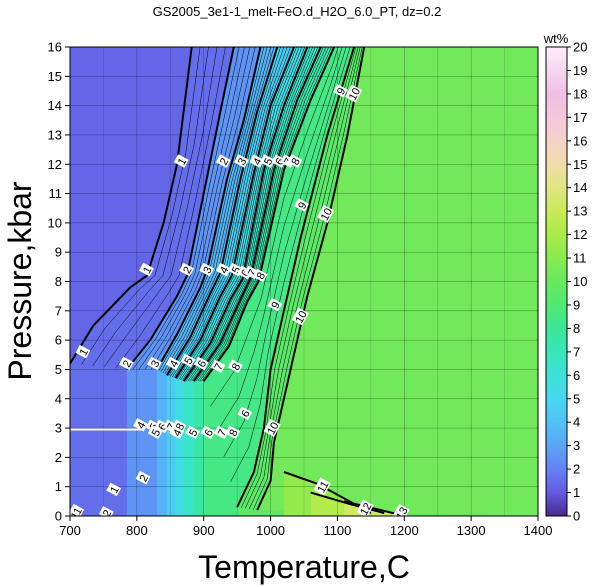  Describe the element at coordinates (580, 47) in the screenshot. I see `colorbar-tick-label: 20` at that location.